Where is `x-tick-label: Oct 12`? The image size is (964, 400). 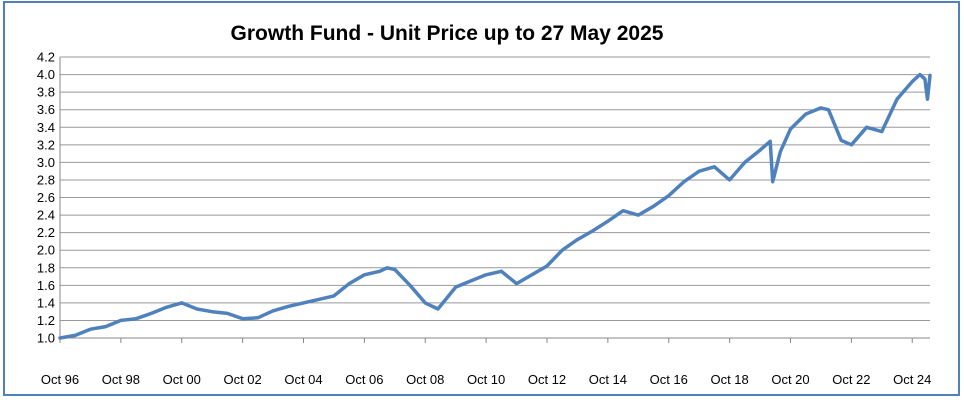 x-tick-label: Oct 12 is located at coordinates (547, 379).